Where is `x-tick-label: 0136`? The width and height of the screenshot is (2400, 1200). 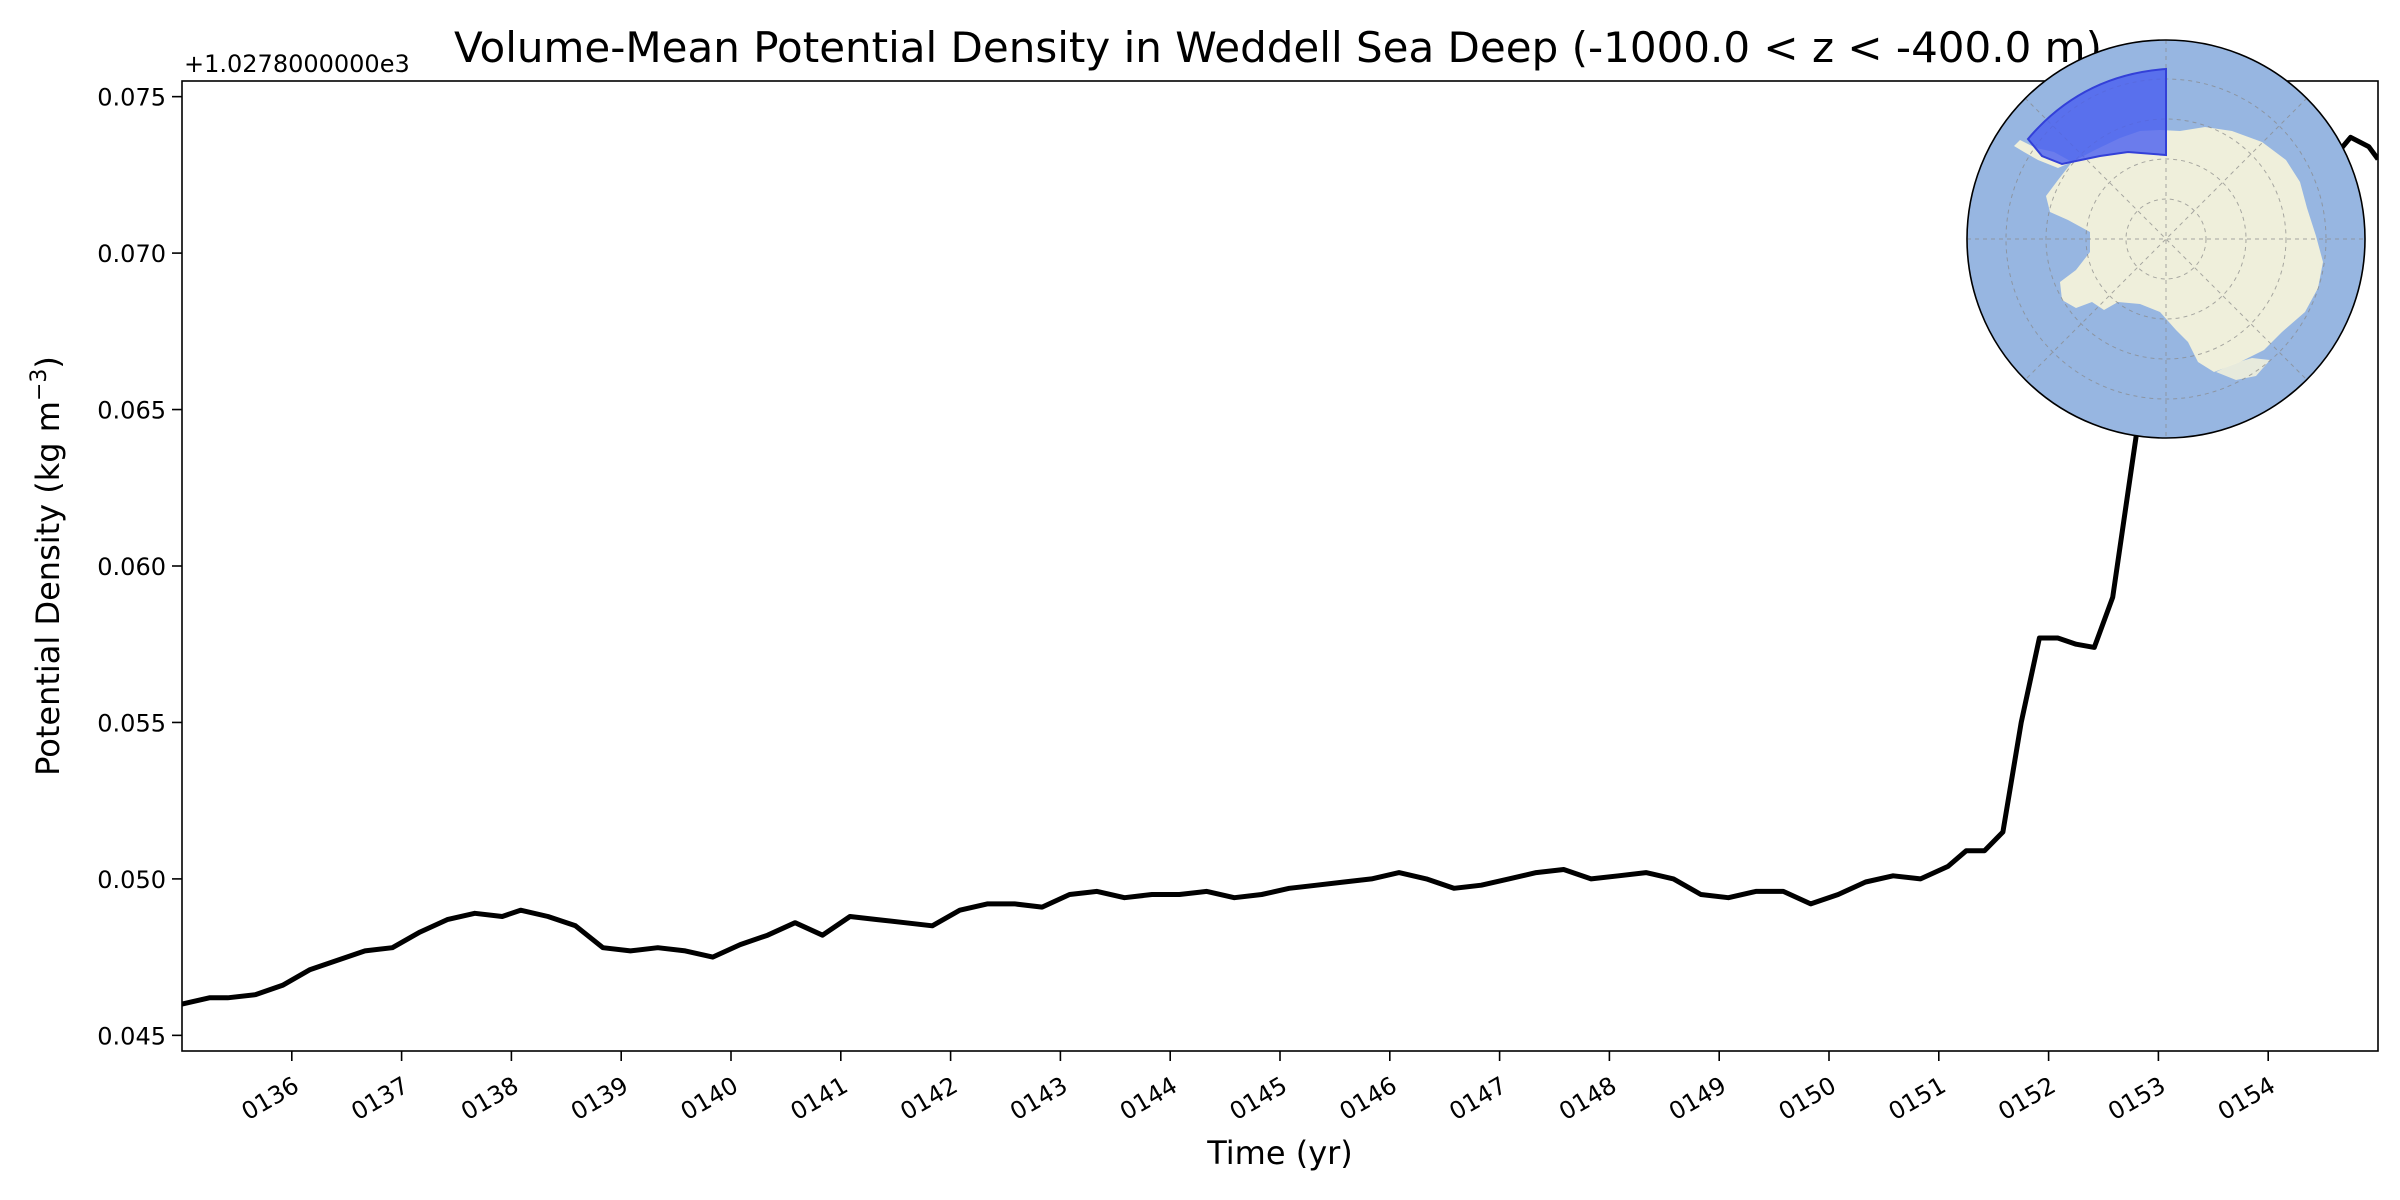 x-tick-label: 0136 is located at coordinates (270, 1098).